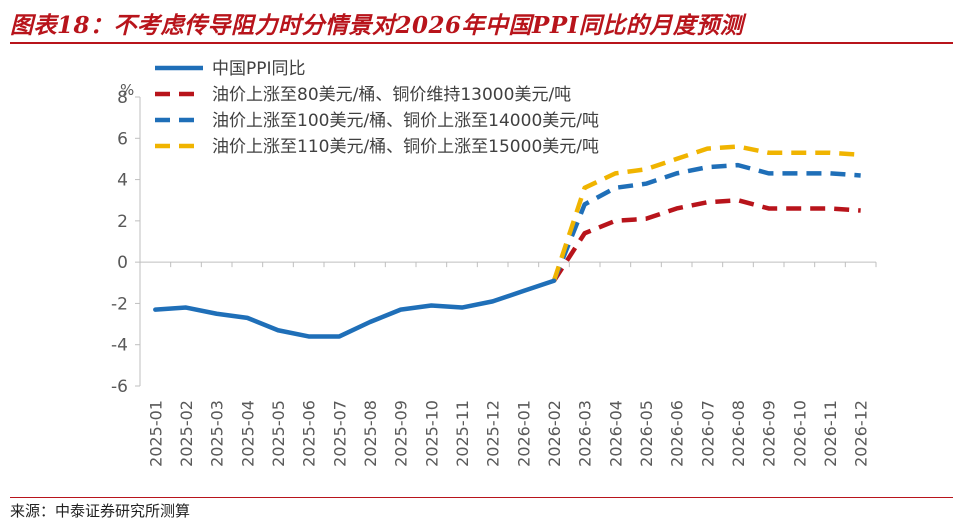 The width and height of the screenshot is (963, 522). What do you see at coordinates (405, 147) in the screenshot?
I see `legend-label: 油价上涨至110美元/桶、铜价上涨至15000美元/吨` at bounding box center [405, 147].